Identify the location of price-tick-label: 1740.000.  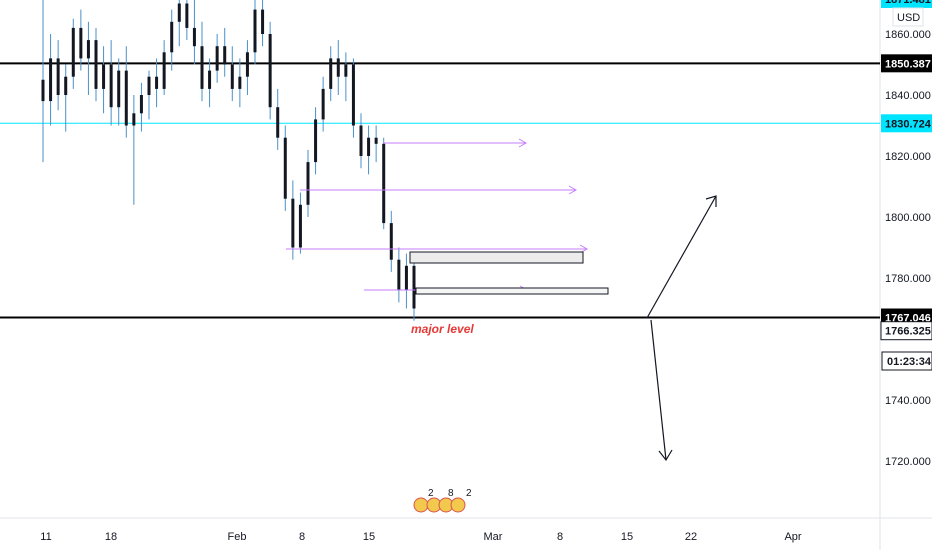
(908, 401).